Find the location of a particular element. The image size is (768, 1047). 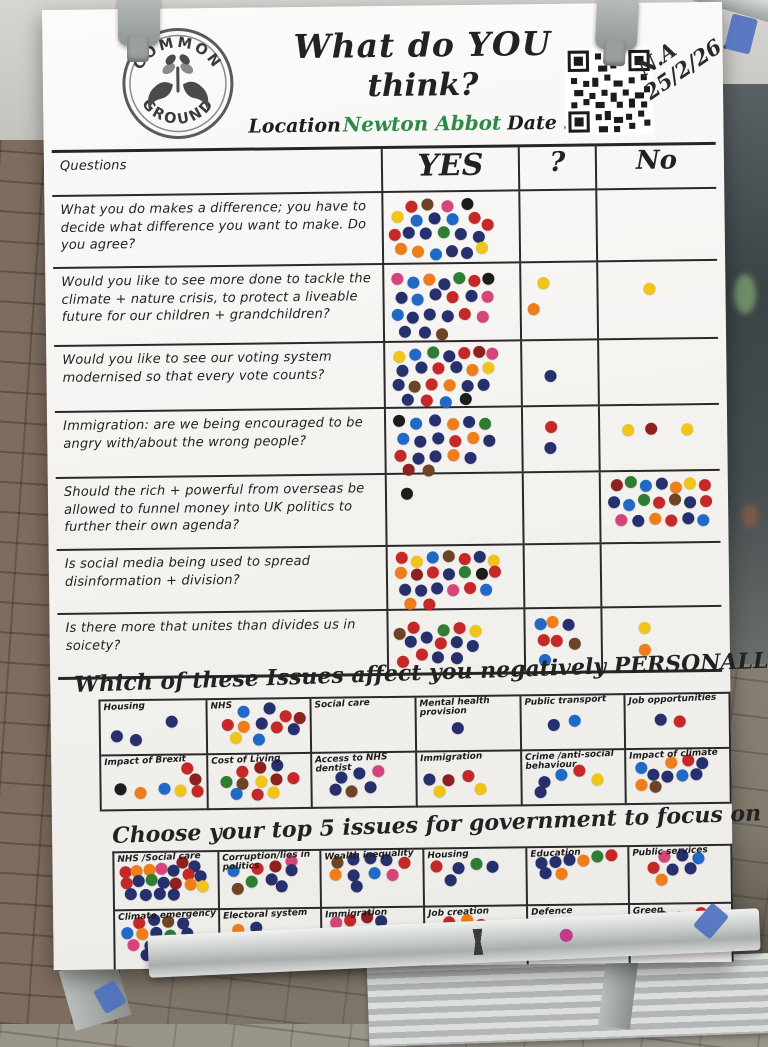

top5-cell-education: Education is located at coordinates (576, 877).